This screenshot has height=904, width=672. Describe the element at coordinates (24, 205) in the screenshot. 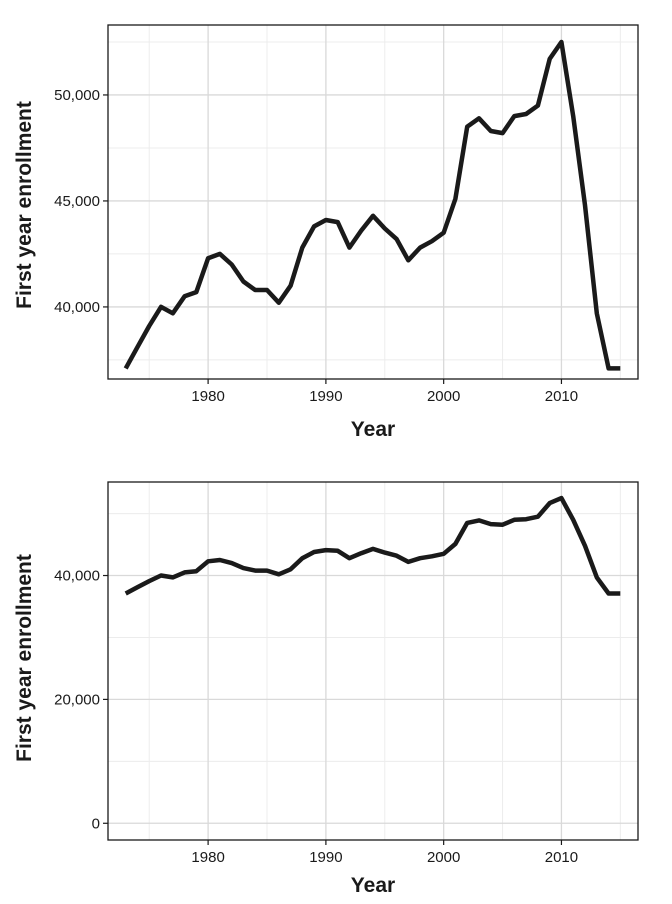

I see `chart-top-y-axis-title: First year enrollment` at that location.